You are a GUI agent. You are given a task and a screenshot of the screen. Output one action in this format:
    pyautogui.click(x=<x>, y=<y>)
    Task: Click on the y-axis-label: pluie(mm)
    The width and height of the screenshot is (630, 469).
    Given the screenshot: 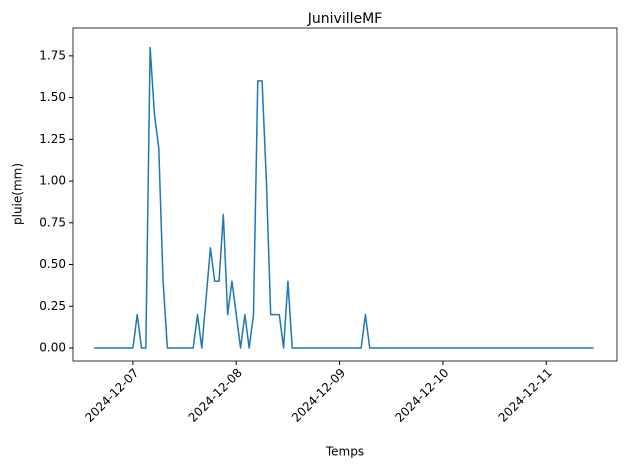 What is the action you would take?
    pyautogui.click(x=18, y=194)
    